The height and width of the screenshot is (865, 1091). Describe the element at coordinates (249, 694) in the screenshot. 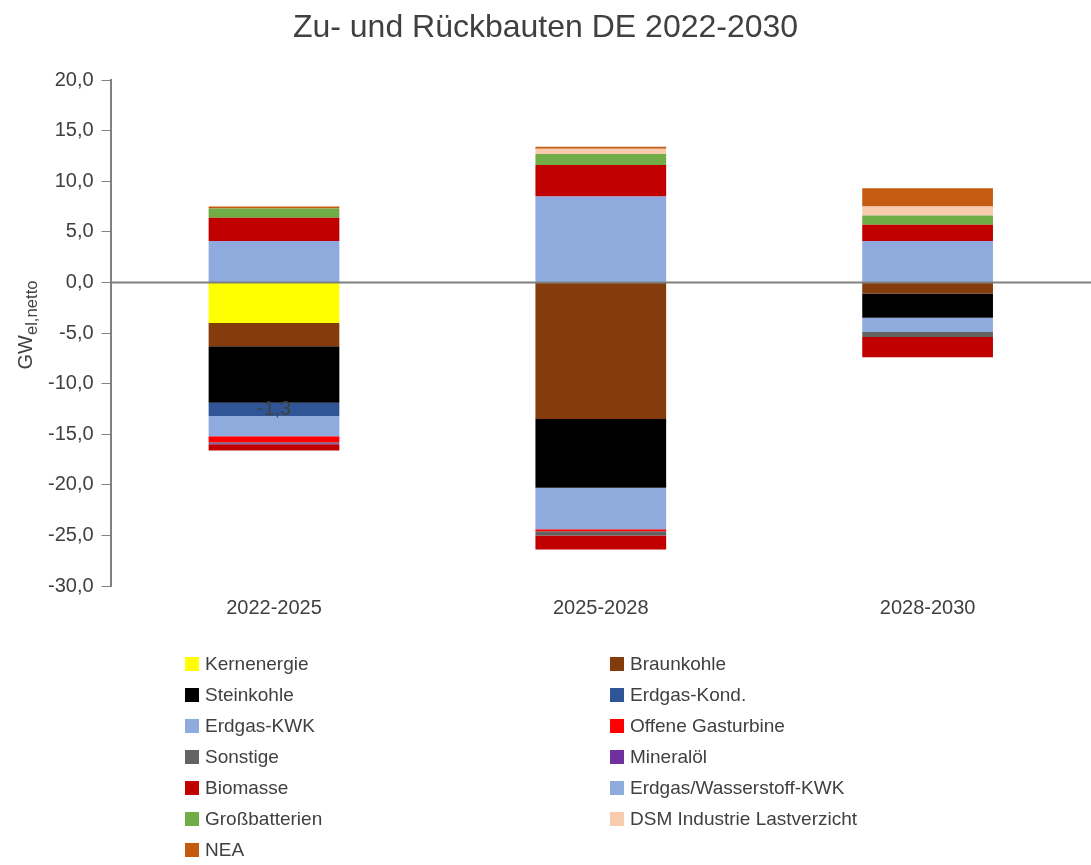

I see `legend-label: Steinkohle` at that location.